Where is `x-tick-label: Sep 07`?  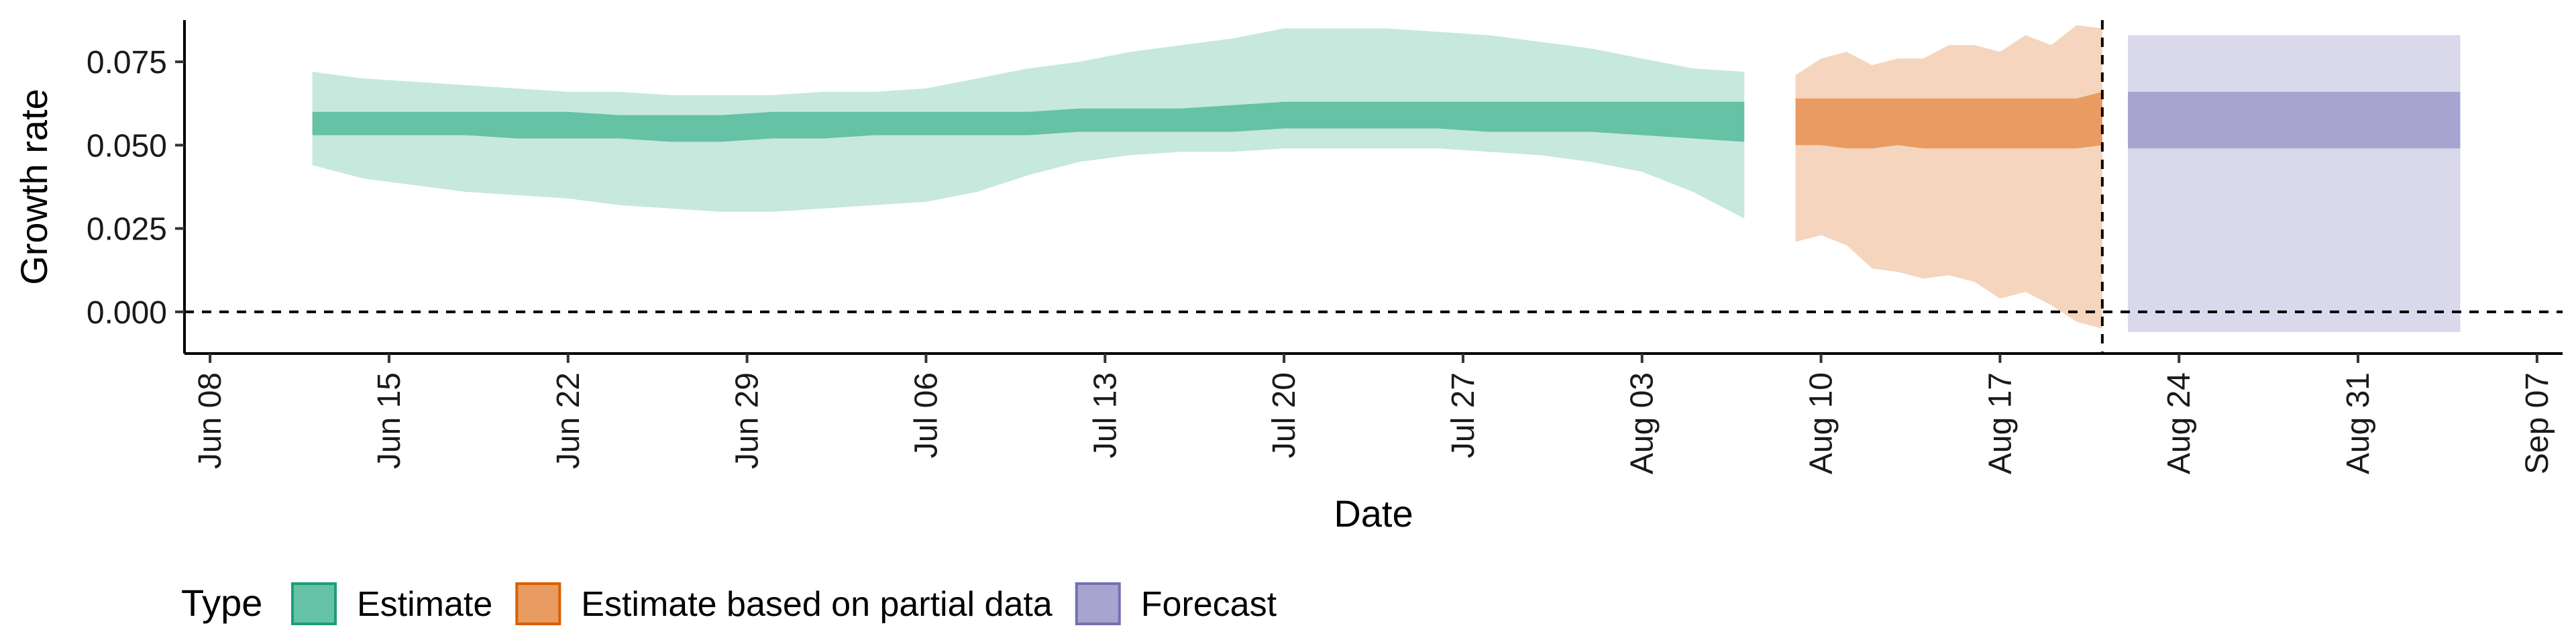
x-tick-label: Sep 07 is located at coordinates (2537, 423).